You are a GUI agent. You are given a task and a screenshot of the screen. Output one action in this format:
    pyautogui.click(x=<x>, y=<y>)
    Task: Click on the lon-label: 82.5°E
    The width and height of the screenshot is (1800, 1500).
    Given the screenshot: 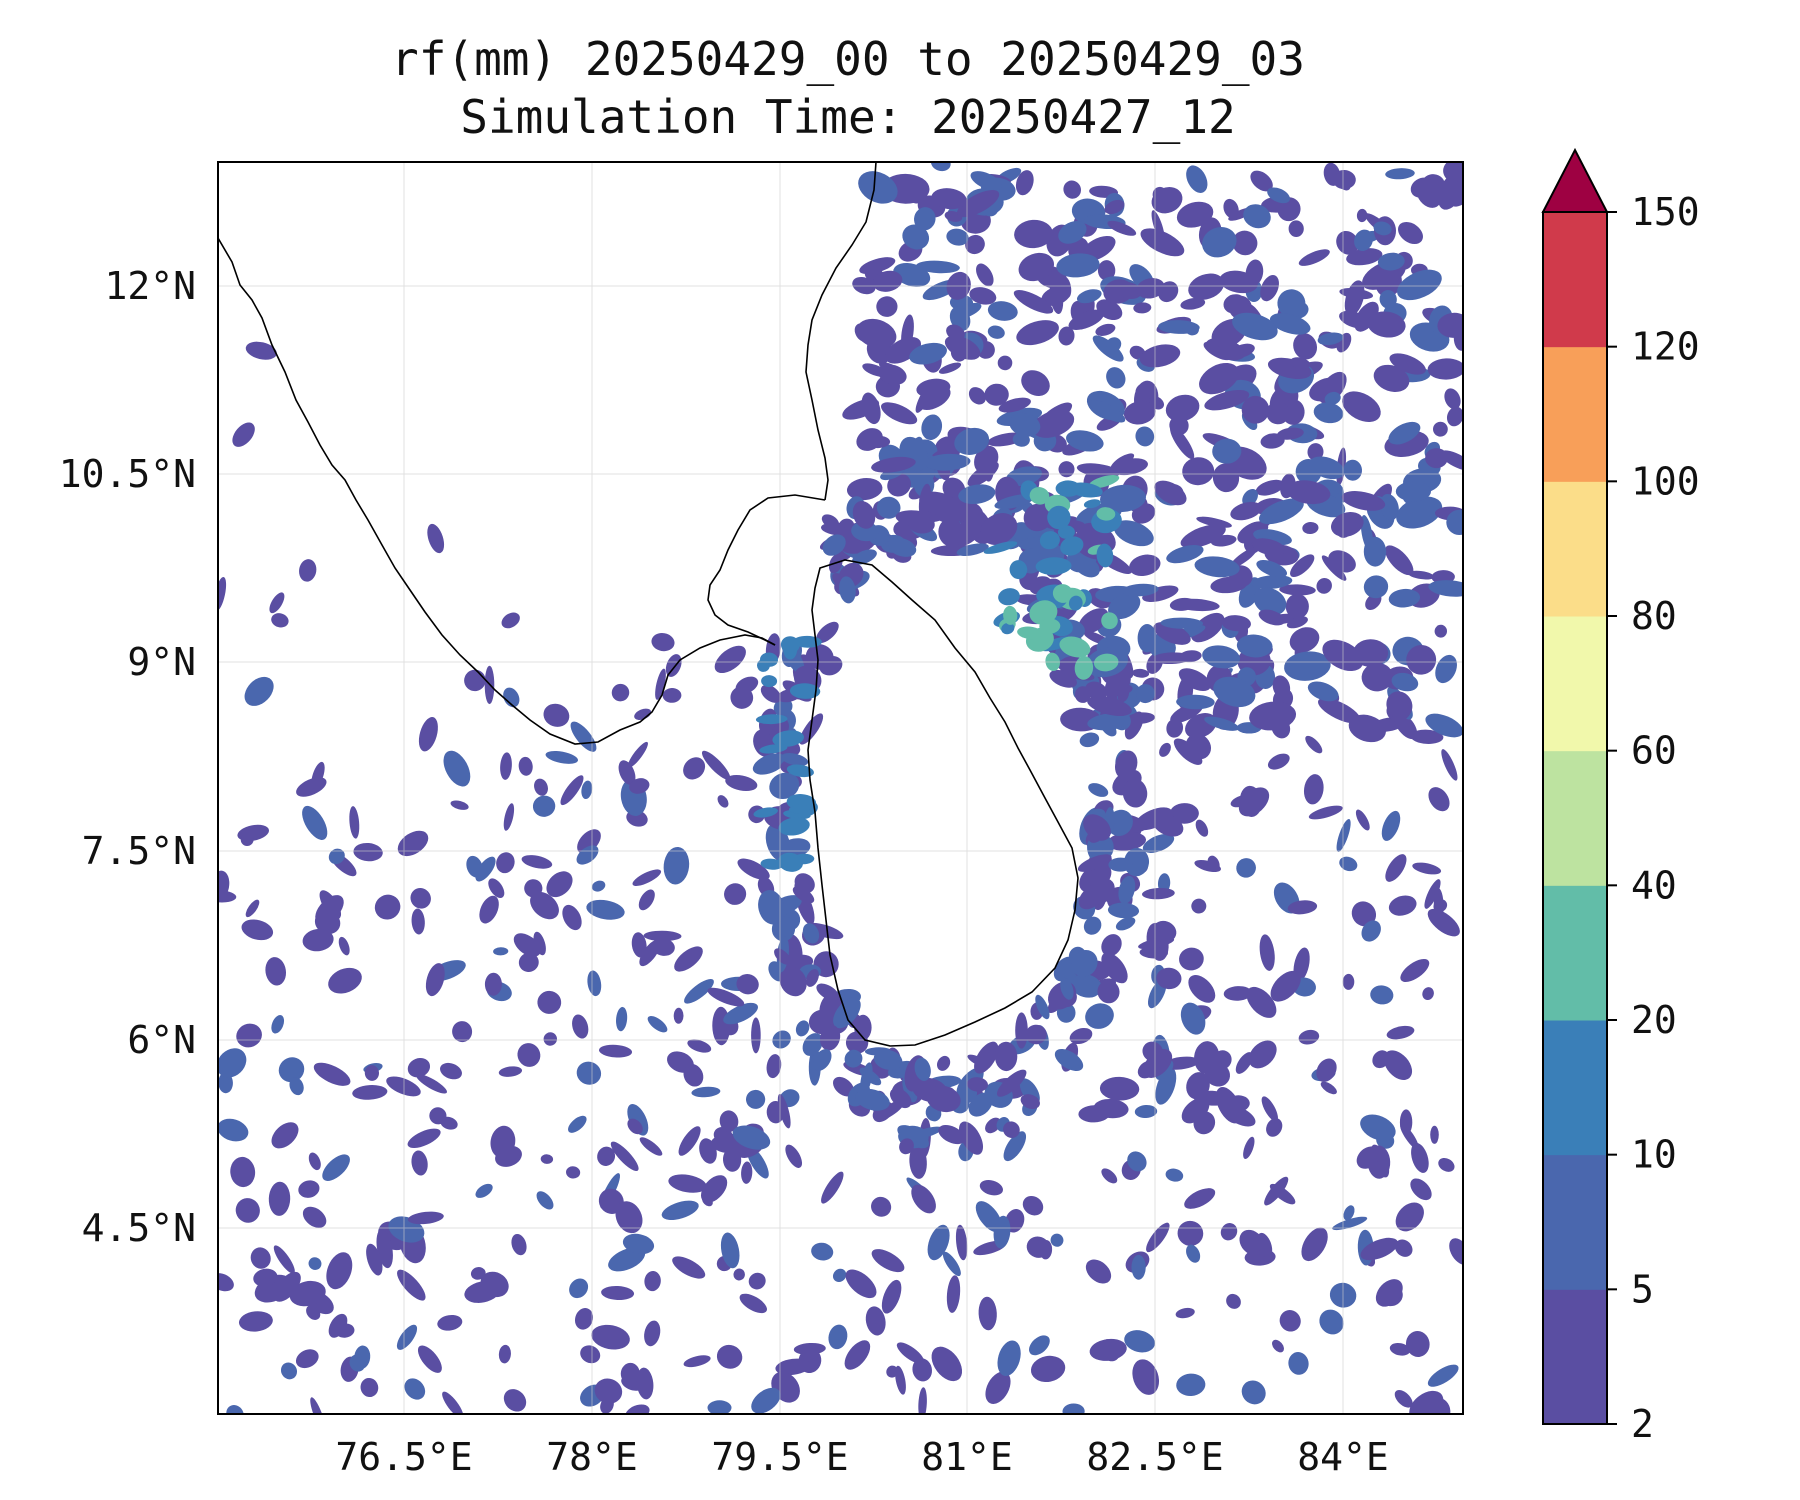 What is the action you would take?
    pyautogui.click(x=1154, y=1457)
    